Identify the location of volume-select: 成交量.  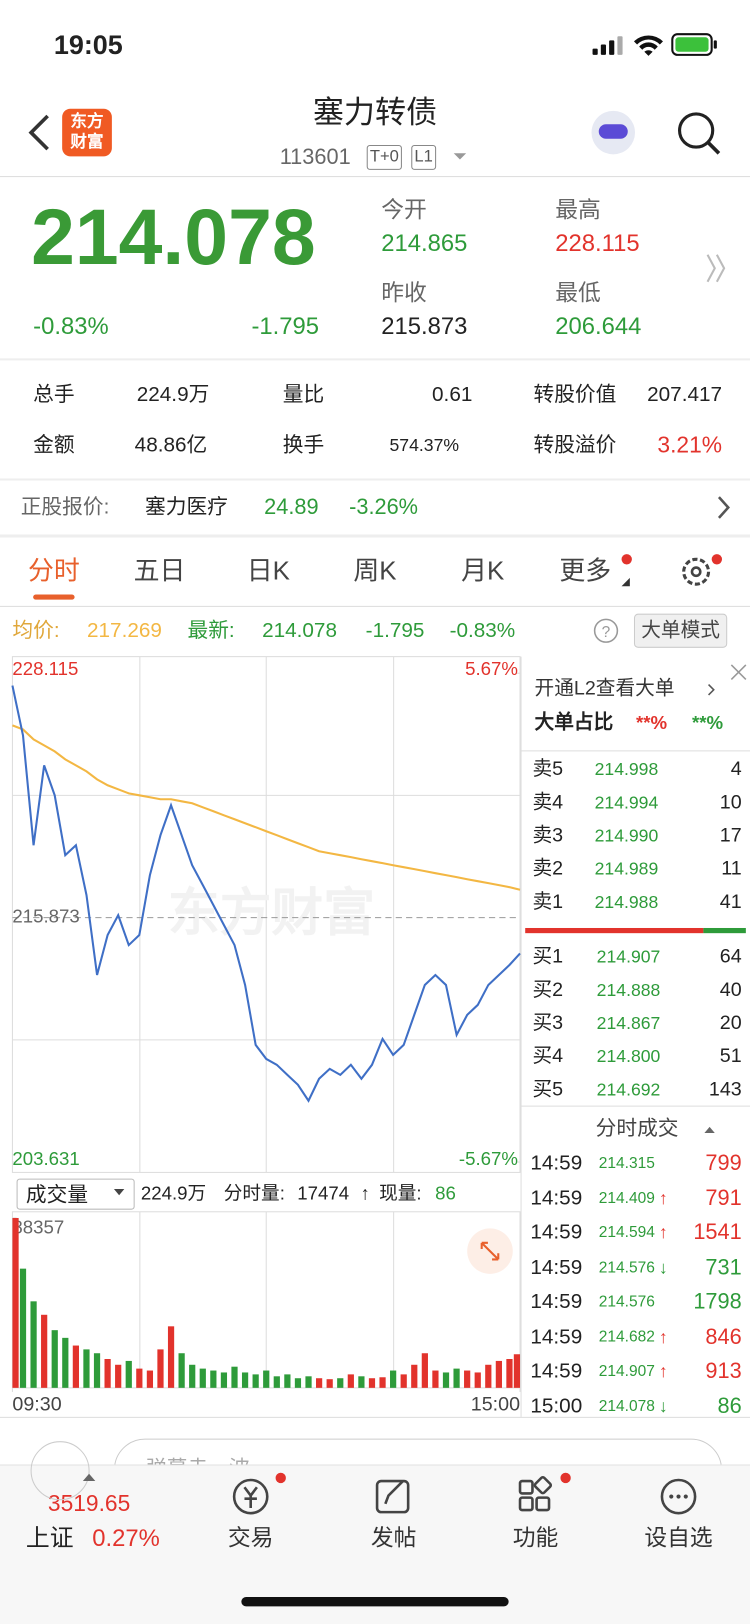
(75, 1194).